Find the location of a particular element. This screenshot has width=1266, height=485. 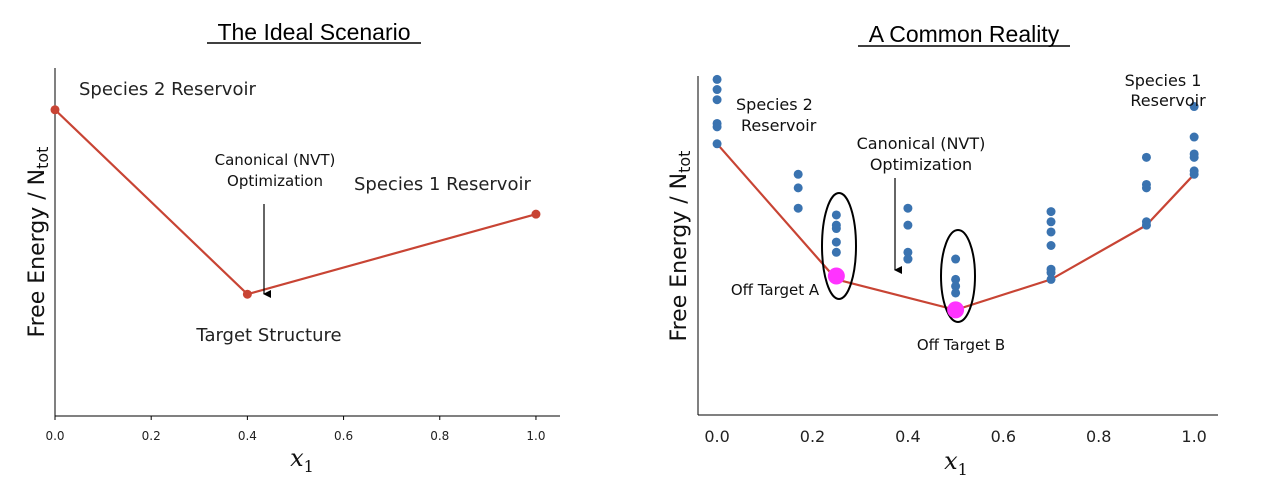

annotation-off-target-a: Off Target A is located at coordinates (775, 290).